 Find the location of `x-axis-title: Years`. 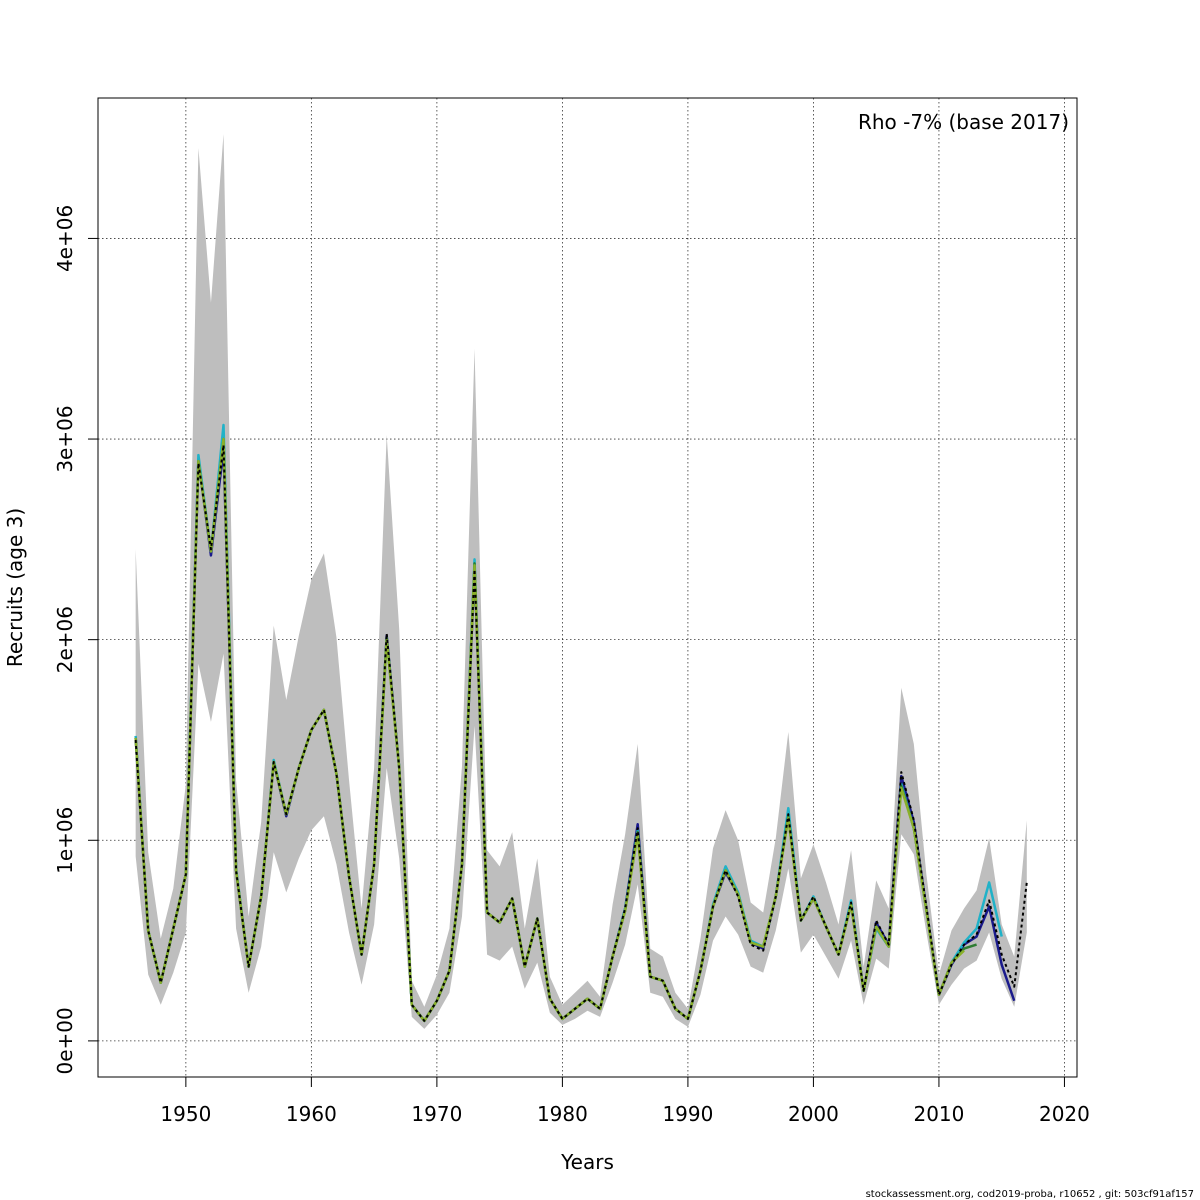

x-axis-title: Years is located at coordinates (587, 1162).